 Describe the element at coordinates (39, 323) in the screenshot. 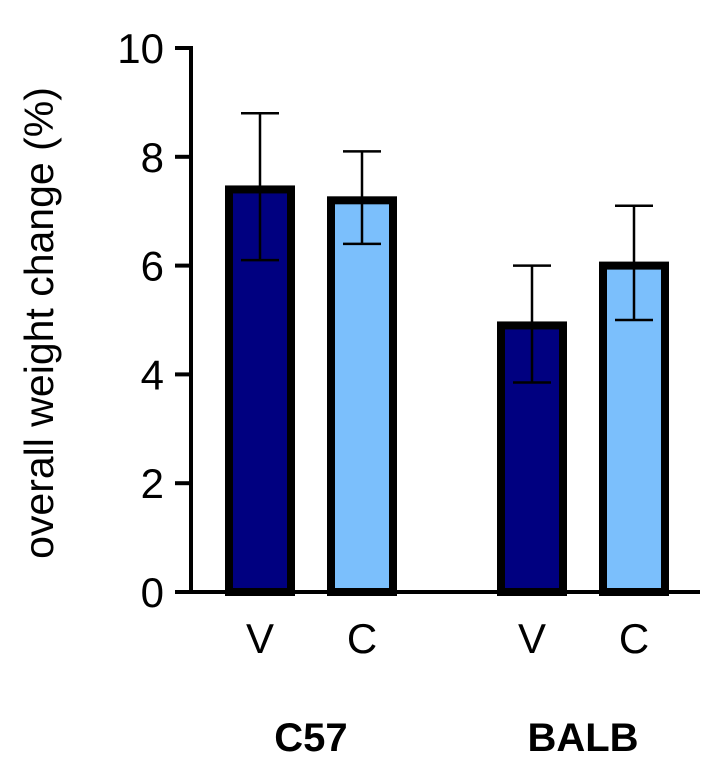

I see `y-axis-title: overall weight change (%)` at that location.